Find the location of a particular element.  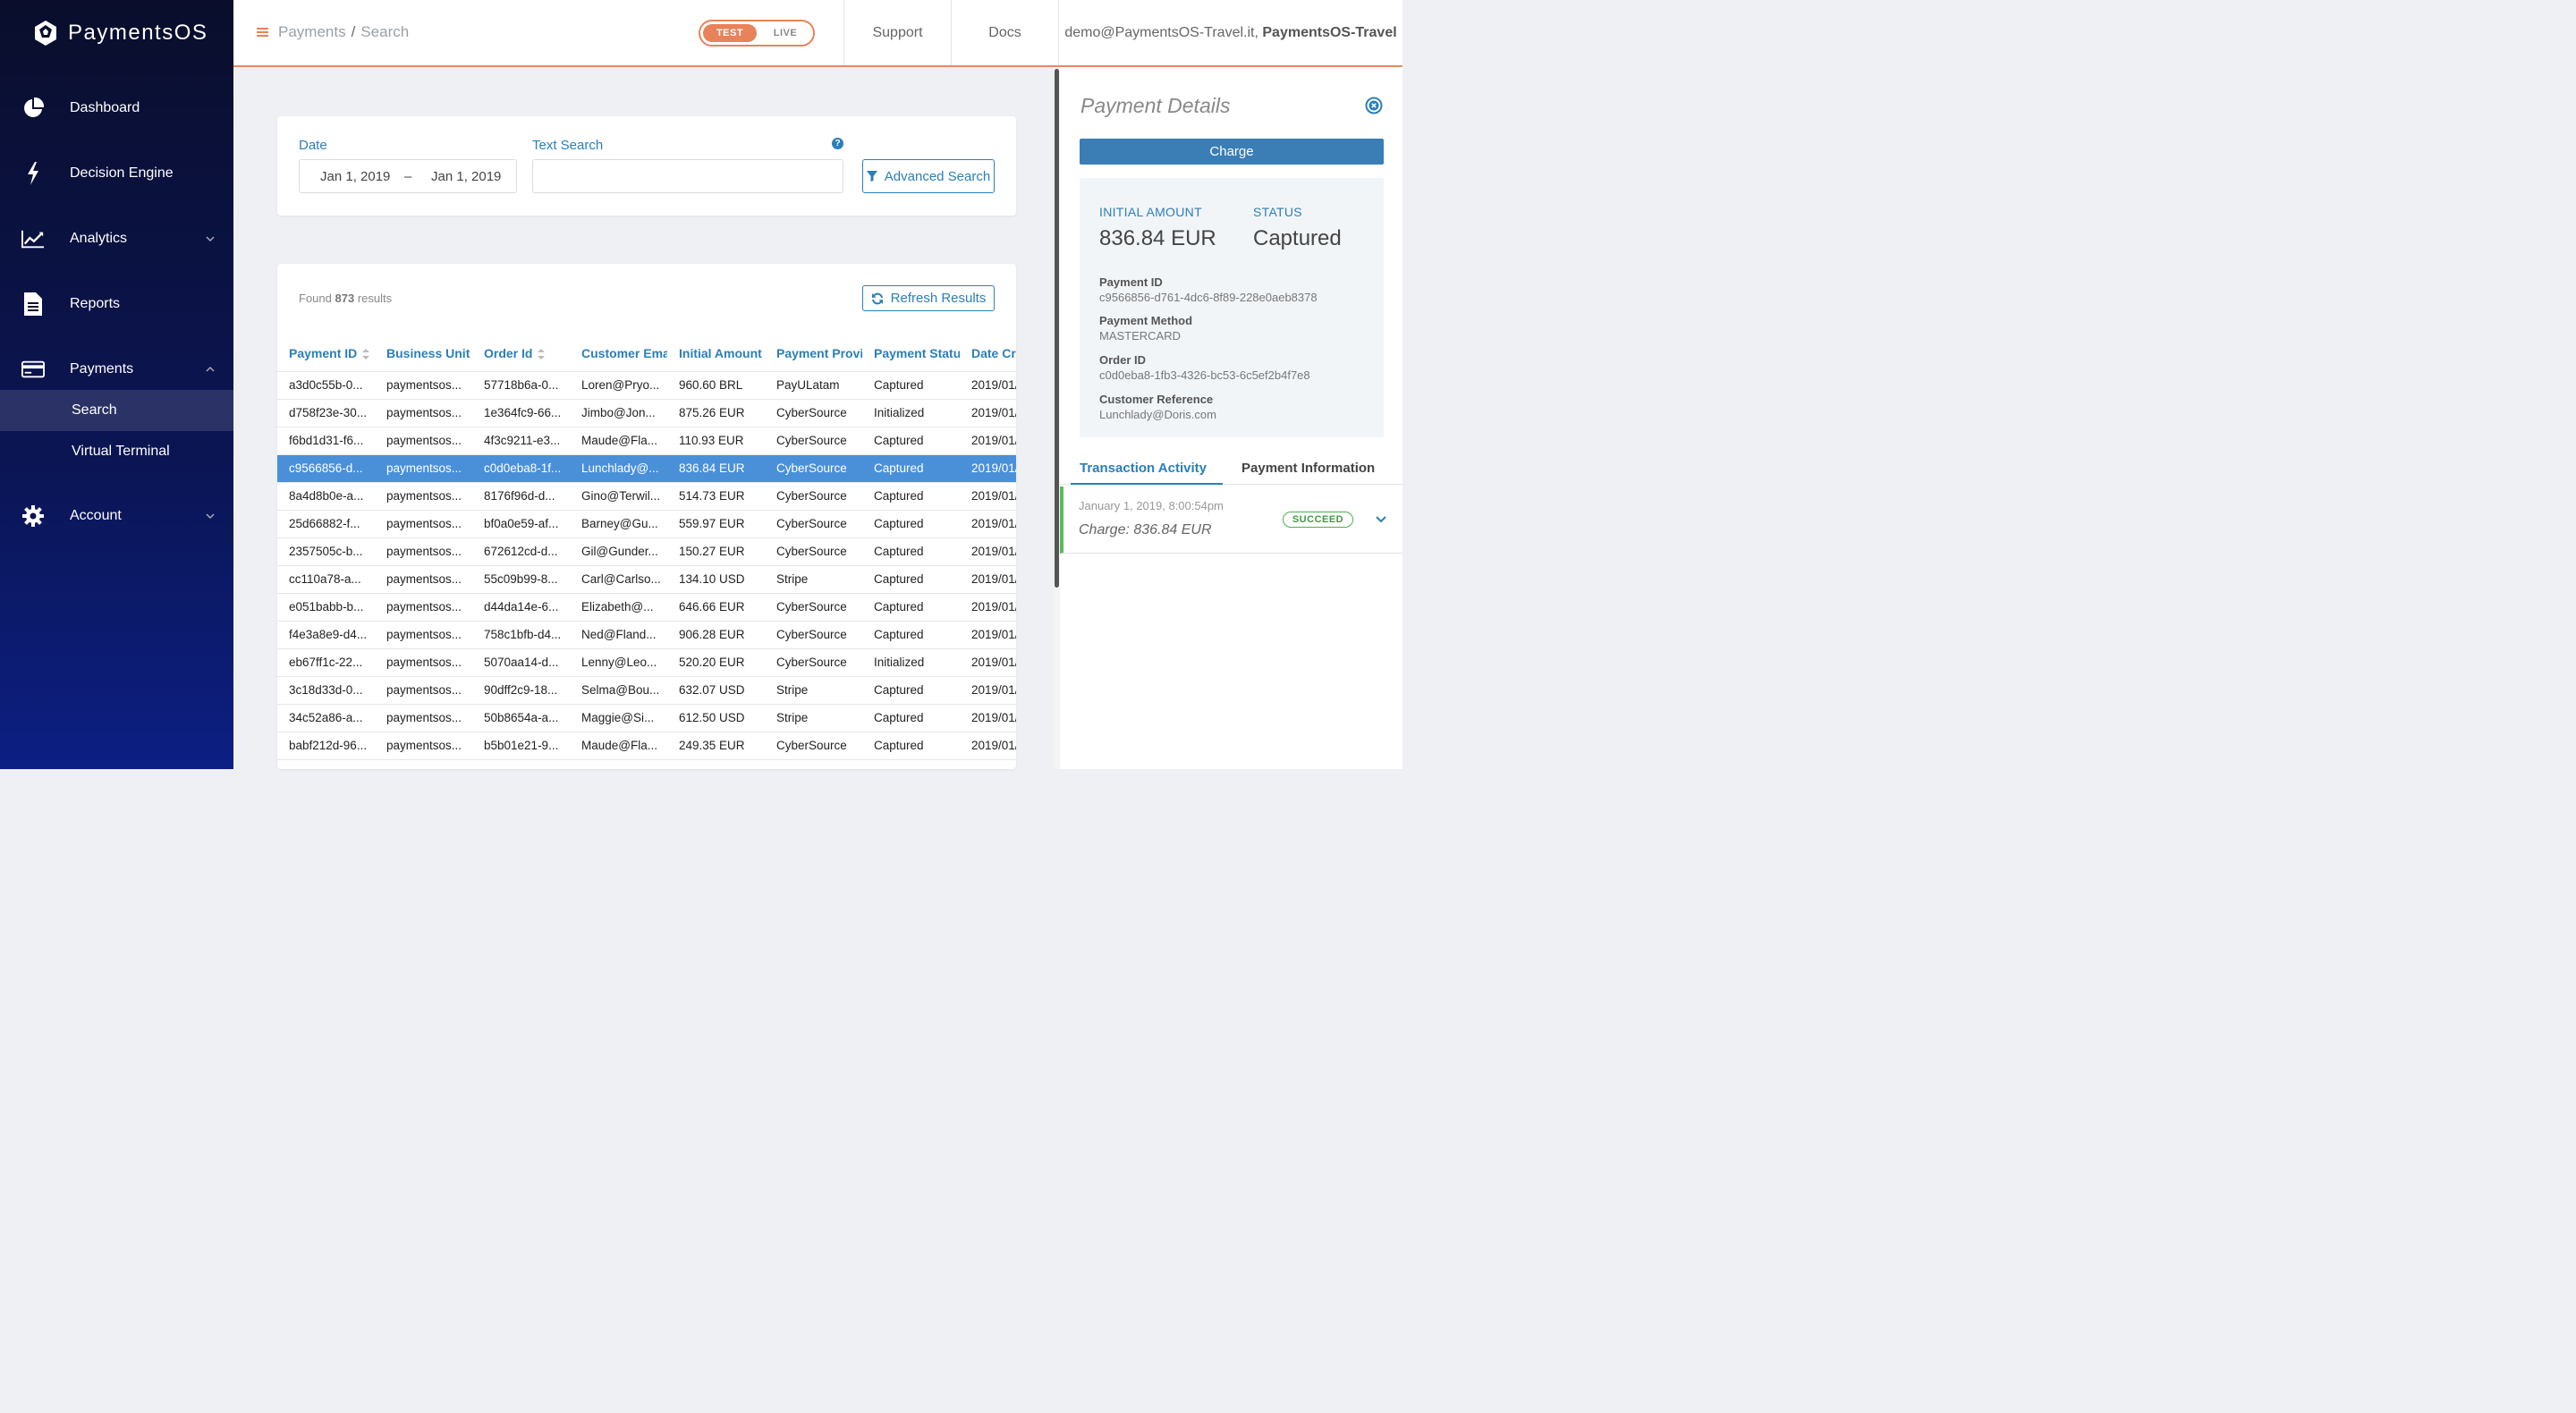

logo-icon is located at coordinates (45, 33).